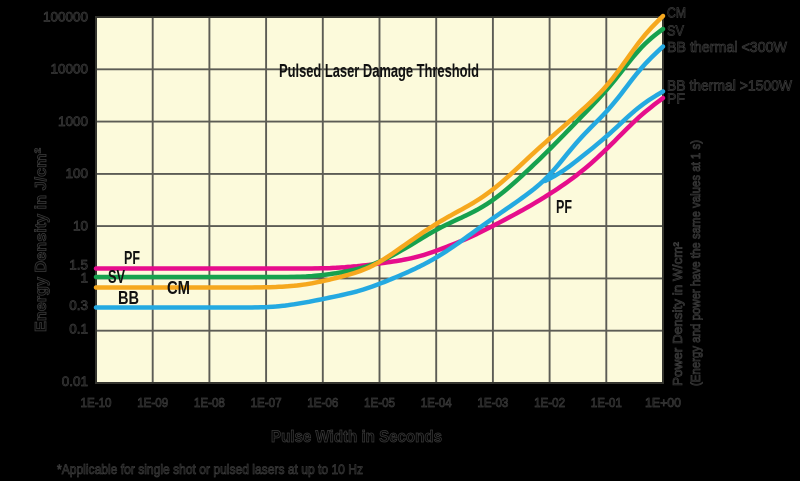 The height and width of the screenshot is (481, 800). Describe the element at coordinates (727, 47) in the screenshot. I see `svg-text: BB thermal <300W` at that location.